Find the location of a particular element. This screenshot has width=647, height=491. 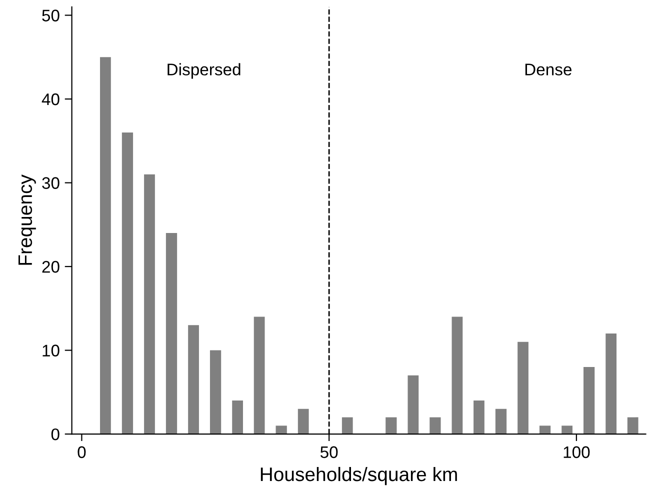

y-tick-label: 40 is located at coordinates (51, 99).